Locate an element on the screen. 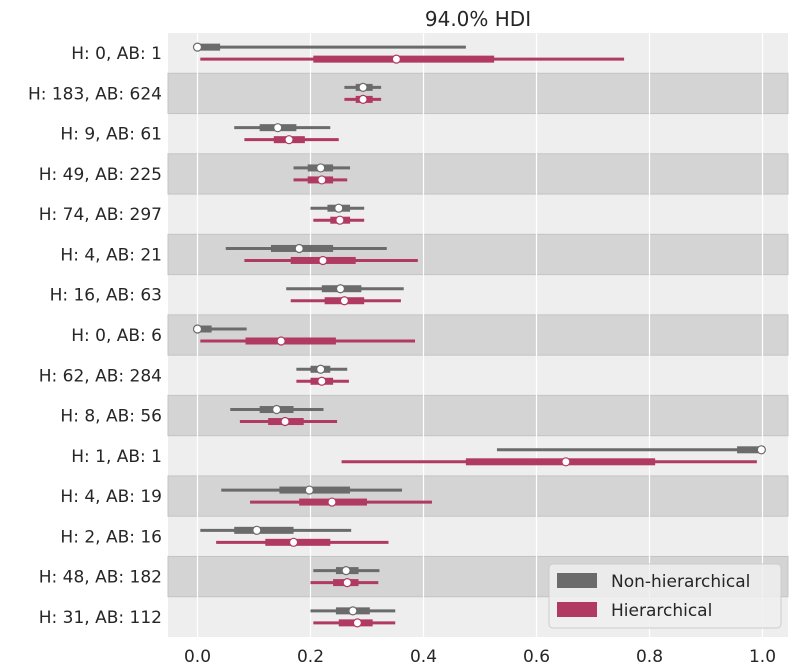 This screenshot has height=672, width=798. category-label: H: 31, AB: 112 is located at coordinates (100, 618).